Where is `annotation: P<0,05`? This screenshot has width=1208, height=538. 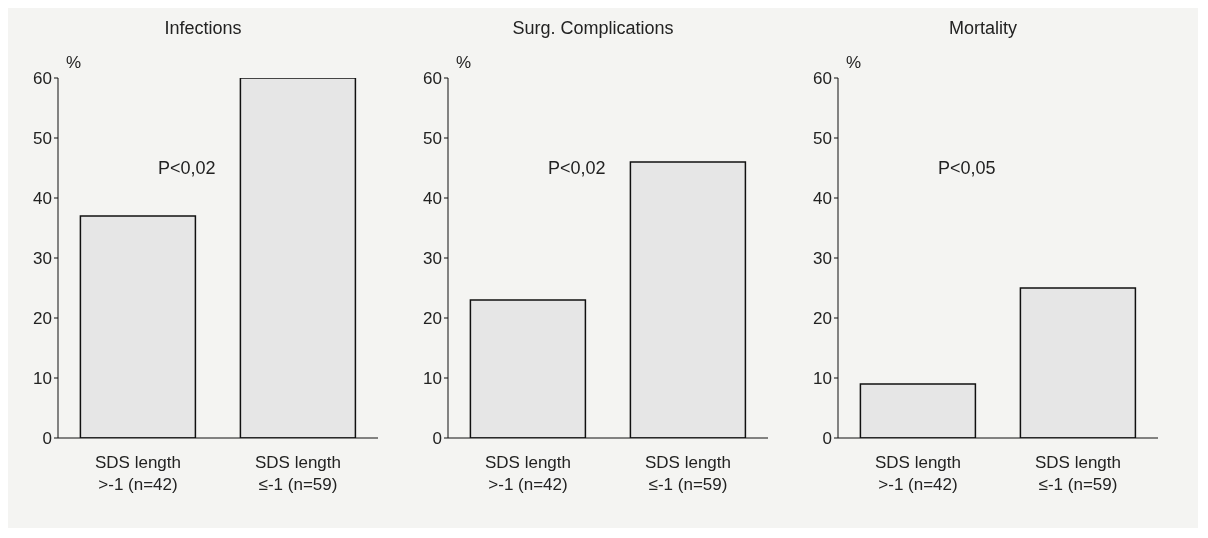 annotation: P<0,05 is located at coordinates (967, 168).